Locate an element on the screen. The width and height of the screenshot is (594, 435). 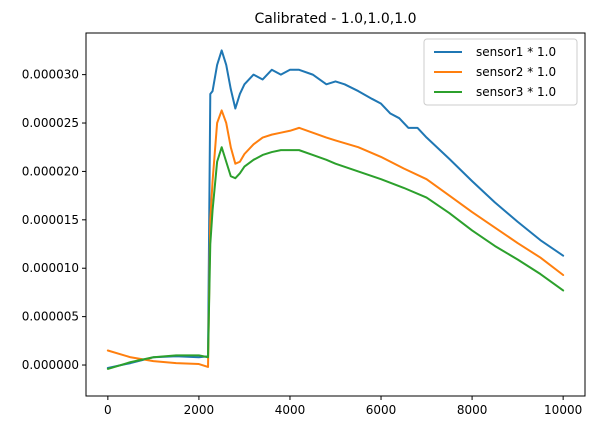
legend: sensor1 * 1.0 sensor2 * 1.0 sensor3 * 1.0 is located at coordinates (500, 72).